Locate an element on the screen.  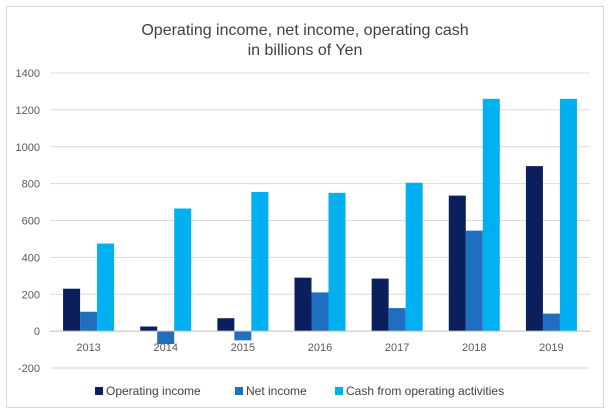
x-tick-label: 2016 is located at coordinates (320, 348).